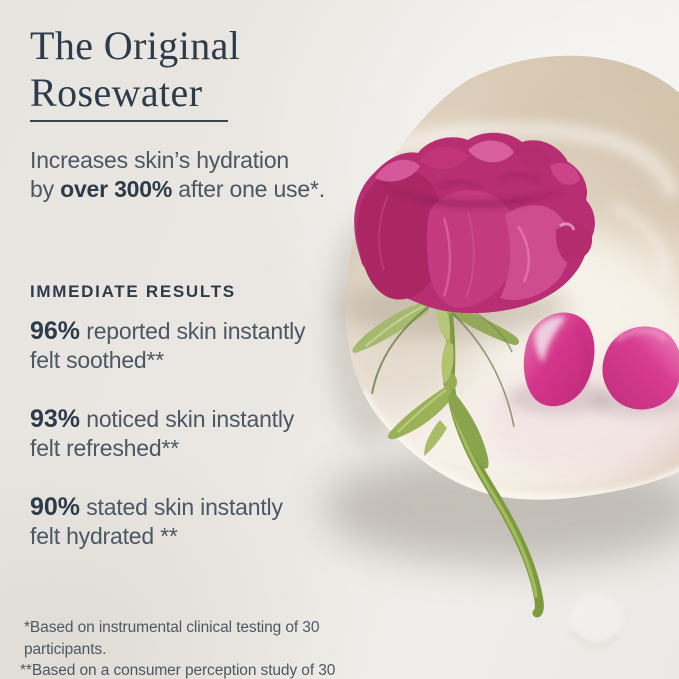 The image size is (679, 679). What do you see at coordinates (55, 331) in the screenshot?
I see `stat-value: 96%` at bounding box center [55, 331].